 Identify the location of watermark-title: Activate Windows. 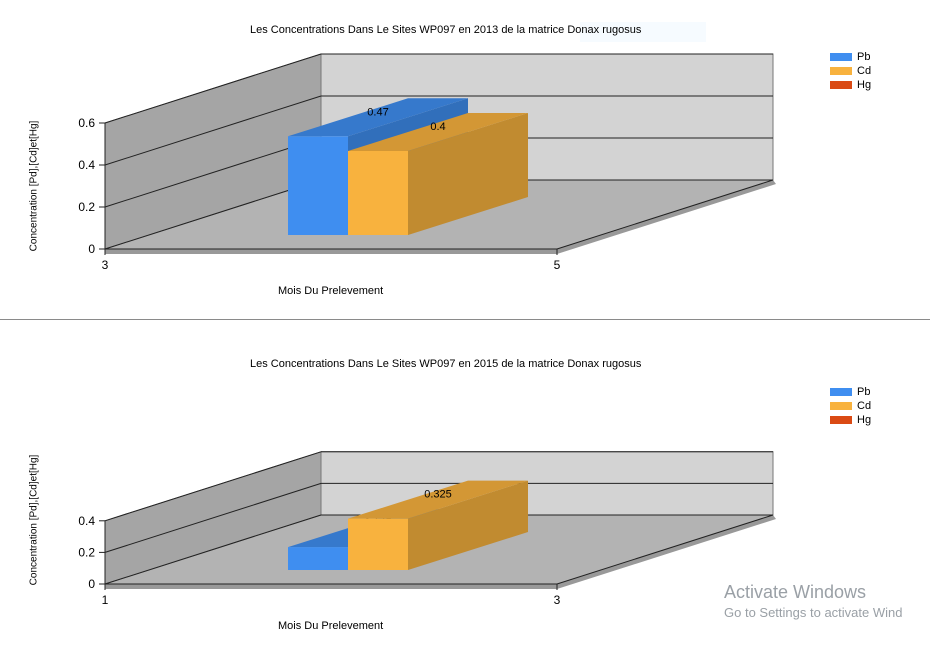
(795, 592).